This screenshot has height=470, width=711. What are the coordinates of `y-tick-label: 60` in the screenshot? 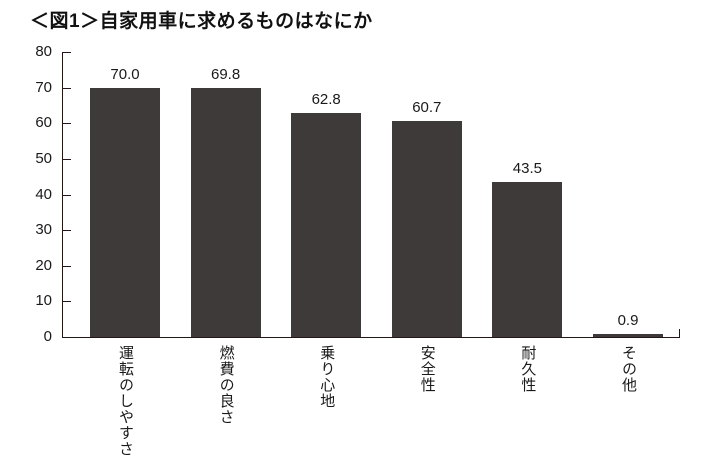 It's located at (43, 123).